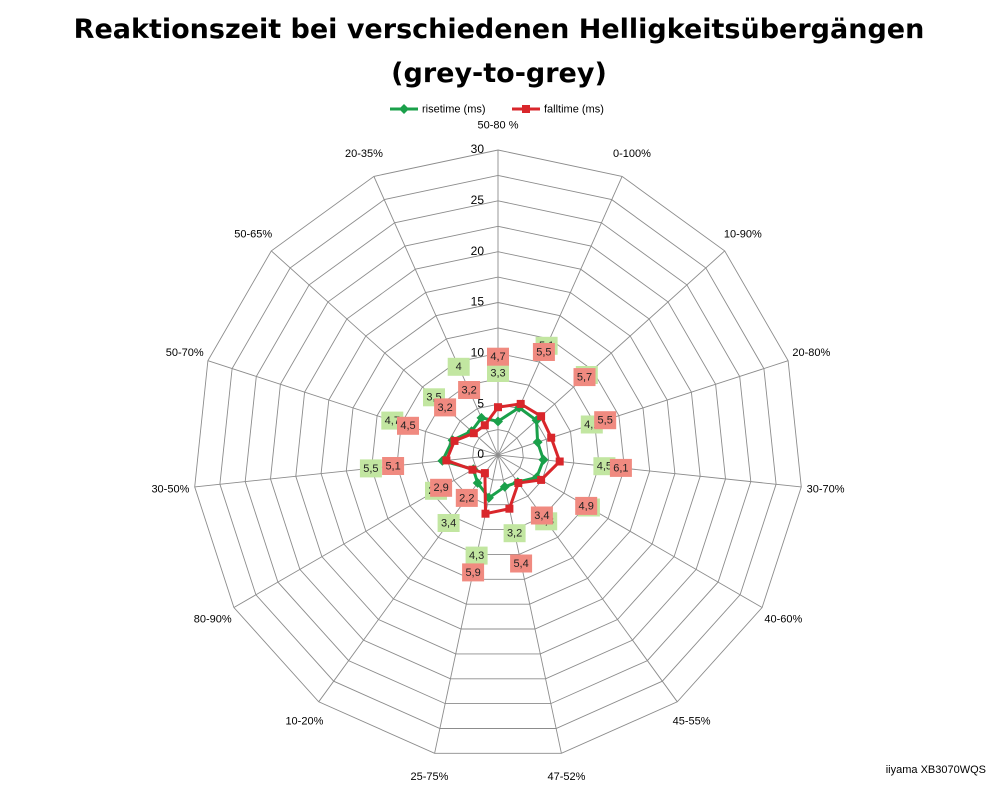 This screenshot has width=998, height=786. I want to click on data-label: 5,1, so click(393, 466).